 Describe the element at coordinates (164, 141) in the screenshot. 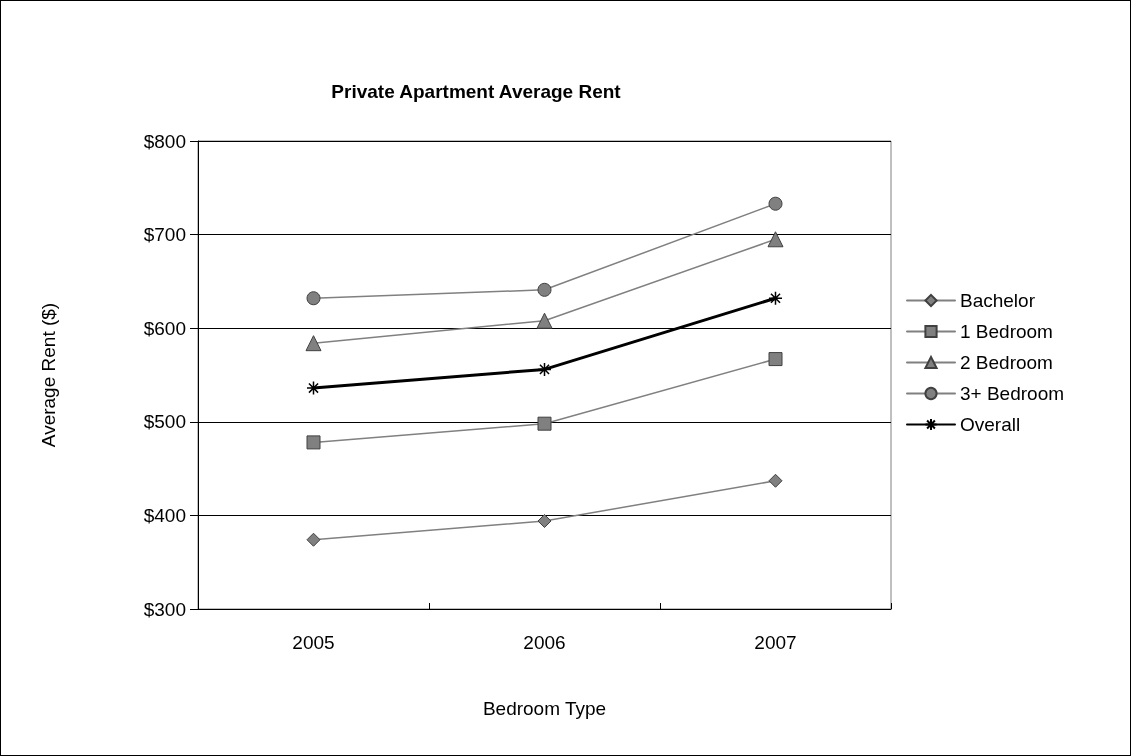

I see `y-tick-label: $800` at that location.